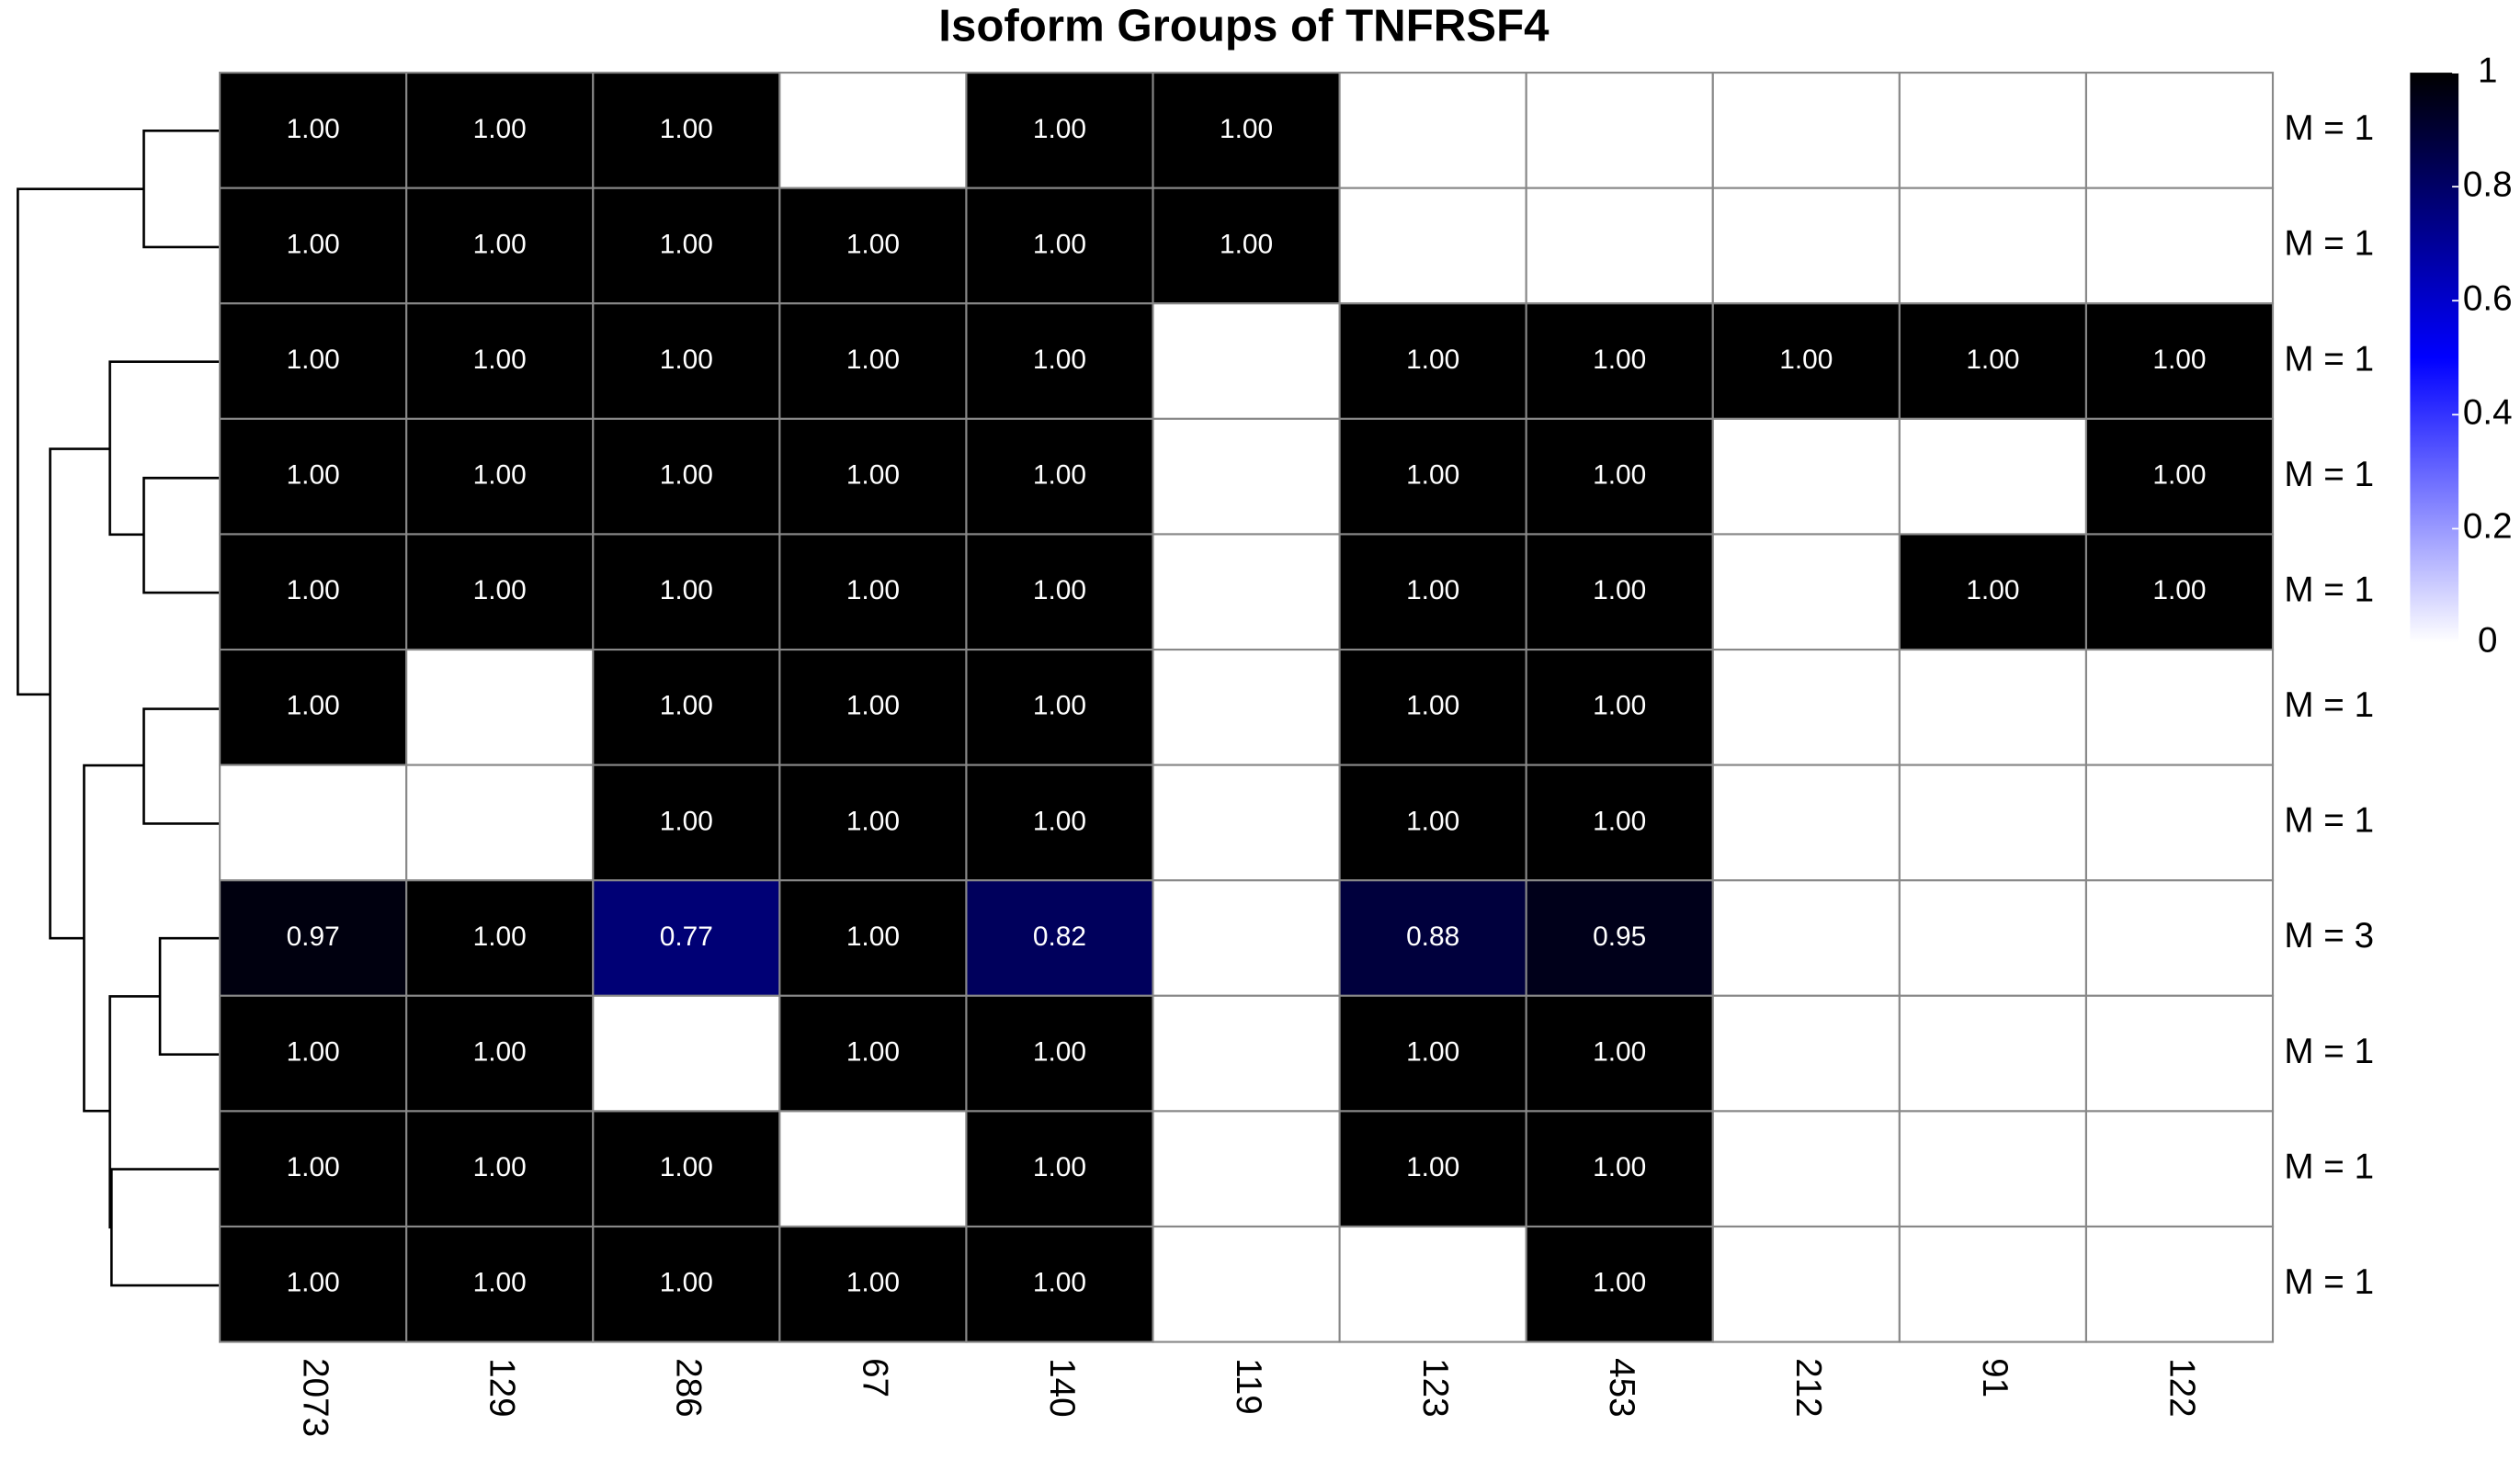 Image resolution: width=2520 pixels, height=1459 pixels. Describe the element at coordinates (2488, 298) in the screenshot. I see `colorbar-tick-label: 0.6` at that location.